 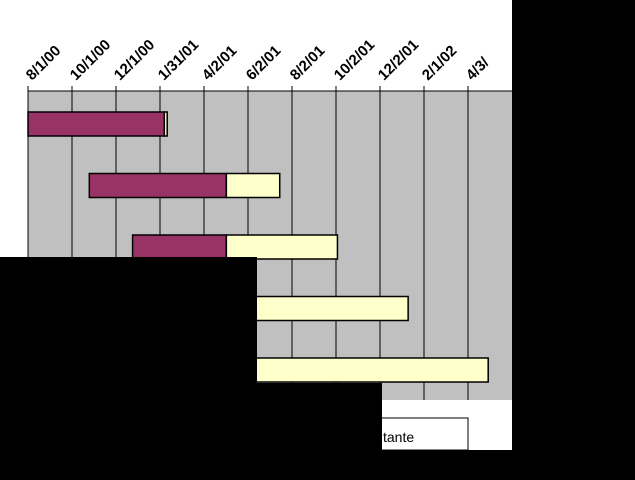 What do you see at coordinates (44, 63) in the screenshot?
I see `x-tick-label: 8/1/00` at bounding box center [44, 63].